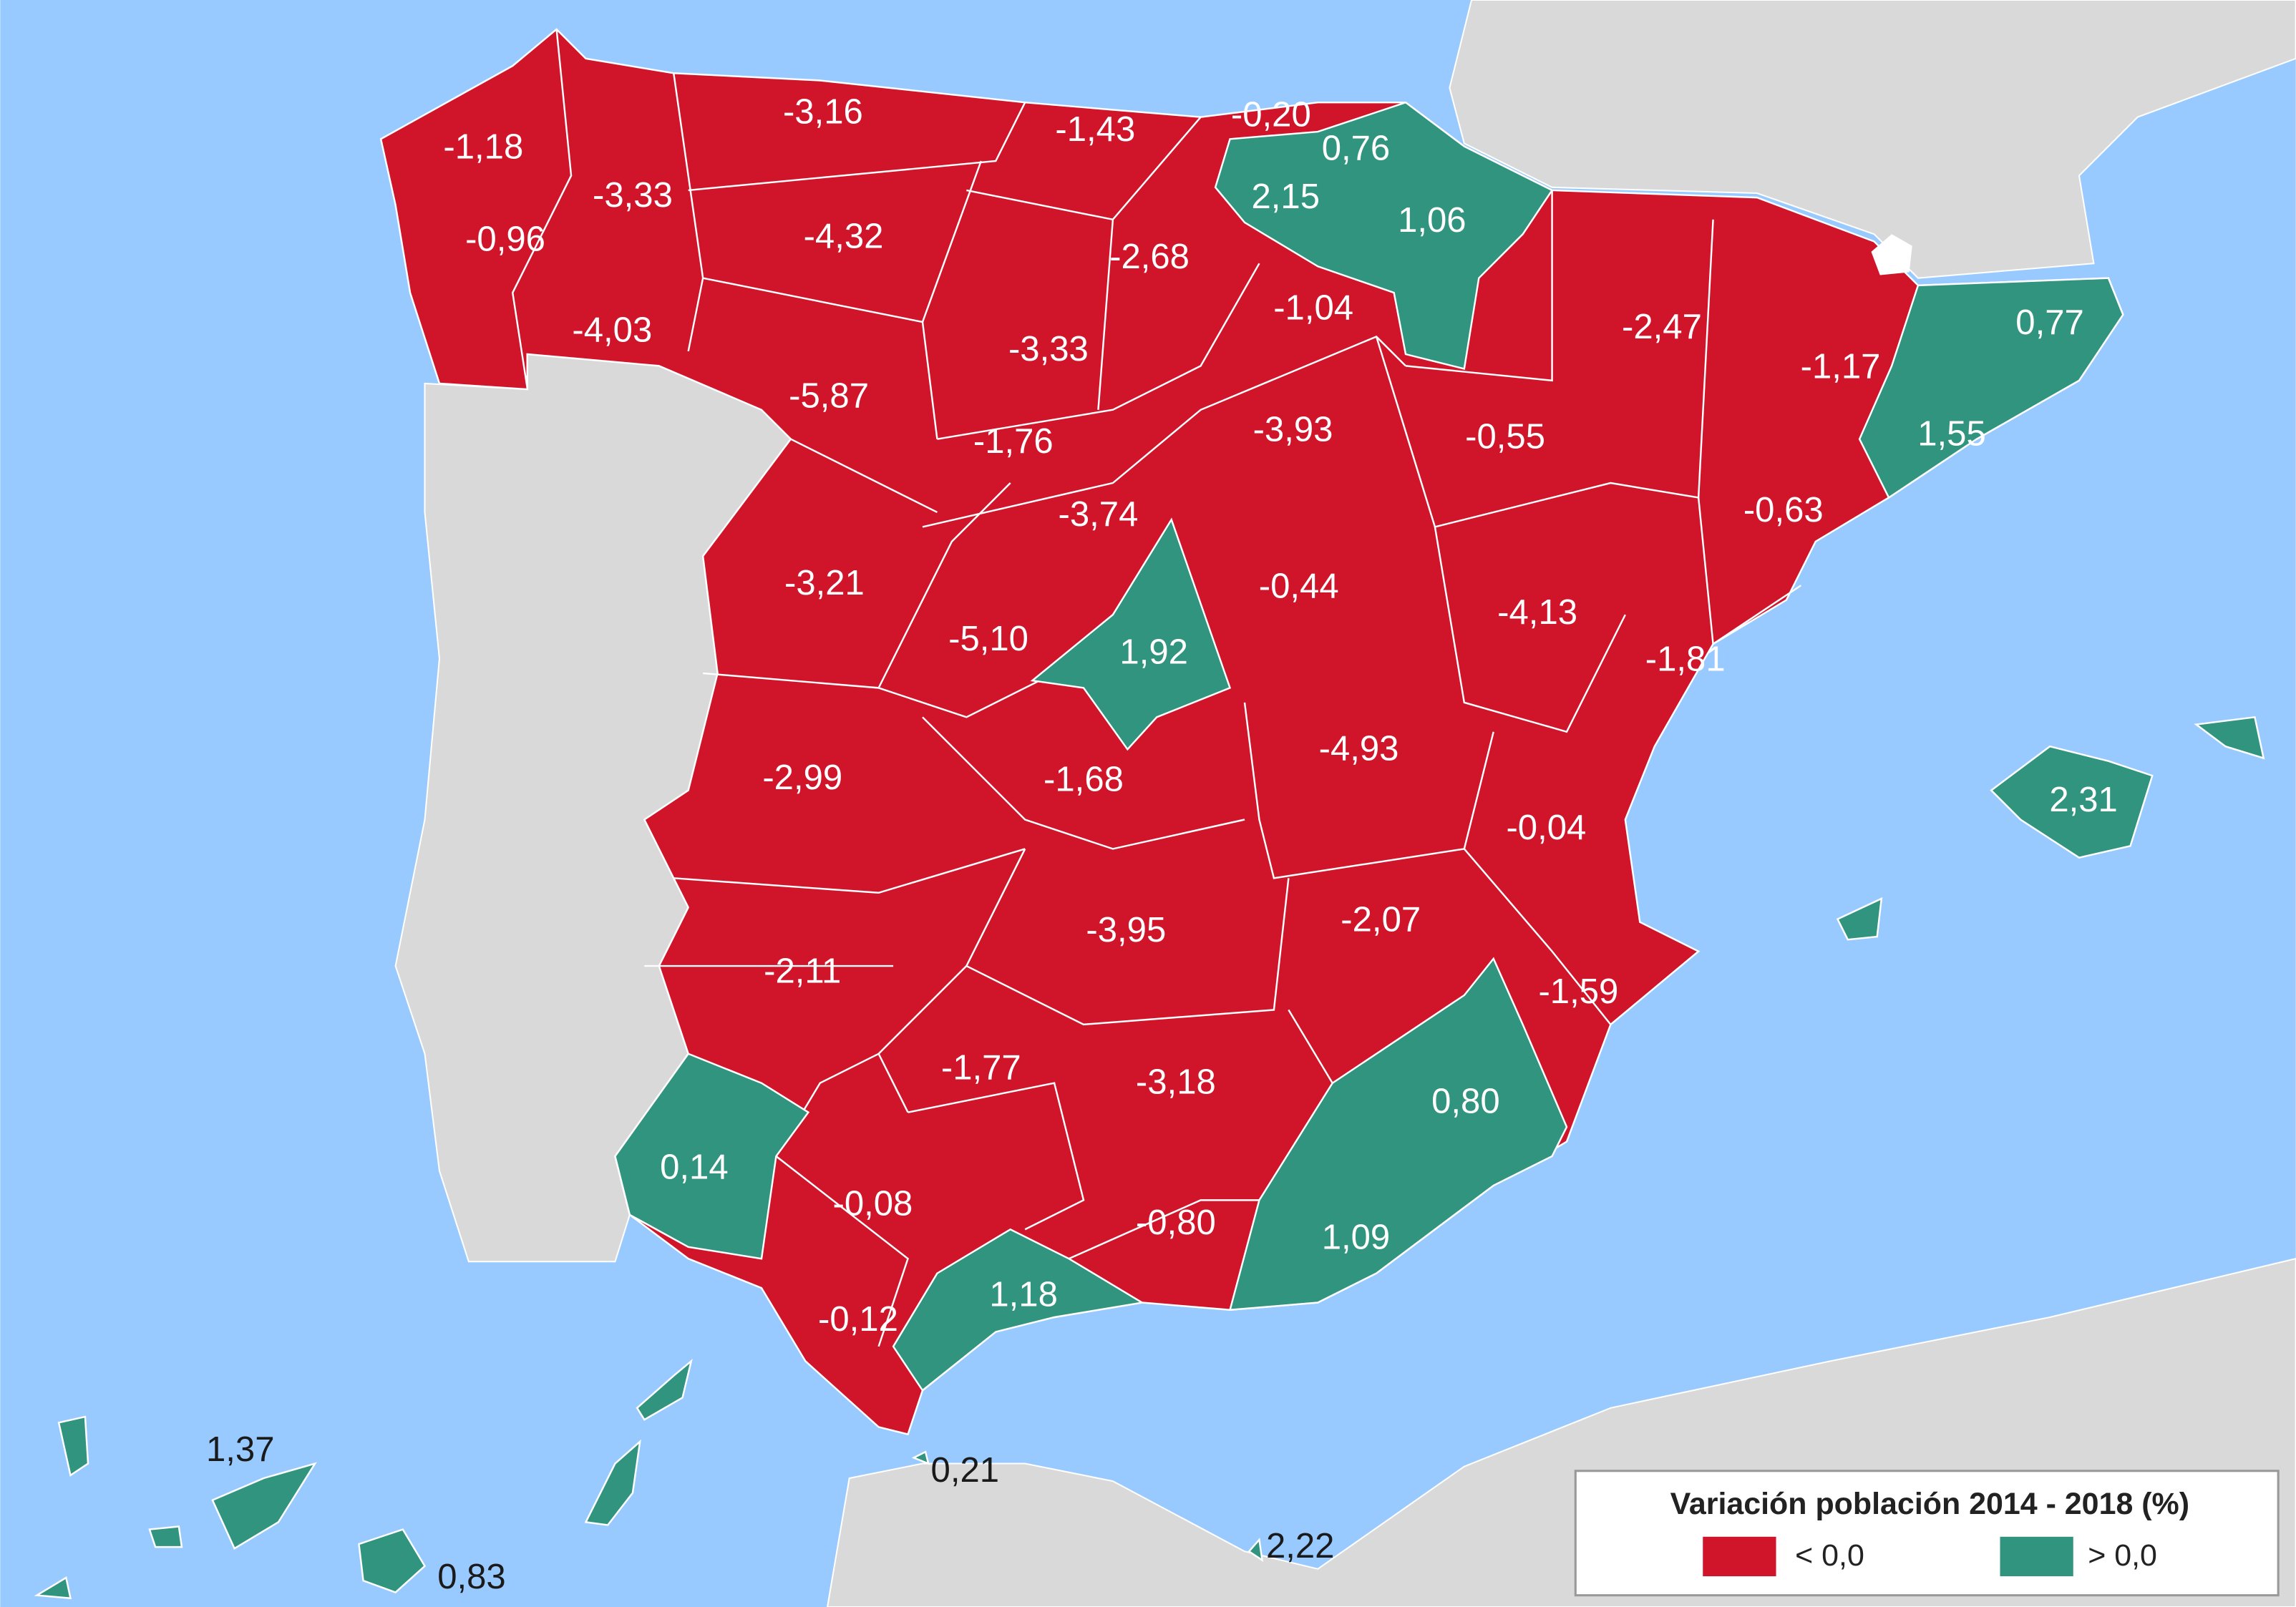 Image resolution: width=2296 pixels, height=1607 pixels. Describe the element at coordinates (2123, 1555) in the screenshot. I see `legend-label: > 0,0` at that location.